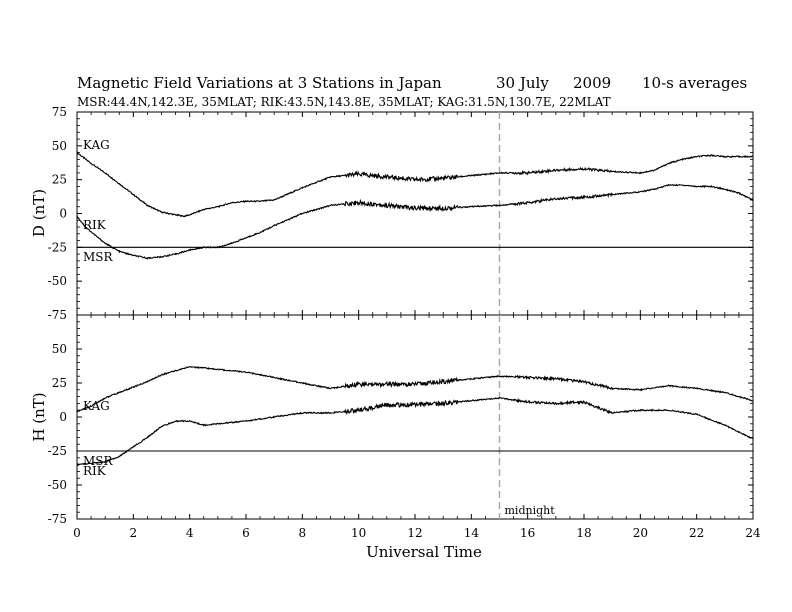  I want to click on d-y-tick-label: 0, so click(63, 214).